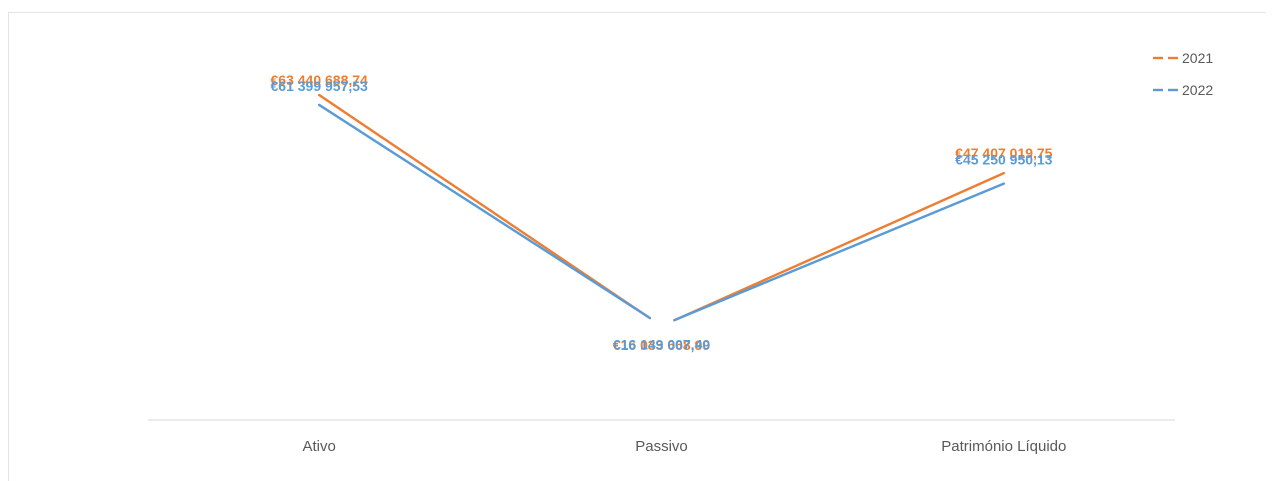 The height and width of the screenshot is (481, 1273). What do you see at coordinates (1197, 58) in the screenshot?
I see `legend-label-2021: 2021` at bounding box center [1197, 58].